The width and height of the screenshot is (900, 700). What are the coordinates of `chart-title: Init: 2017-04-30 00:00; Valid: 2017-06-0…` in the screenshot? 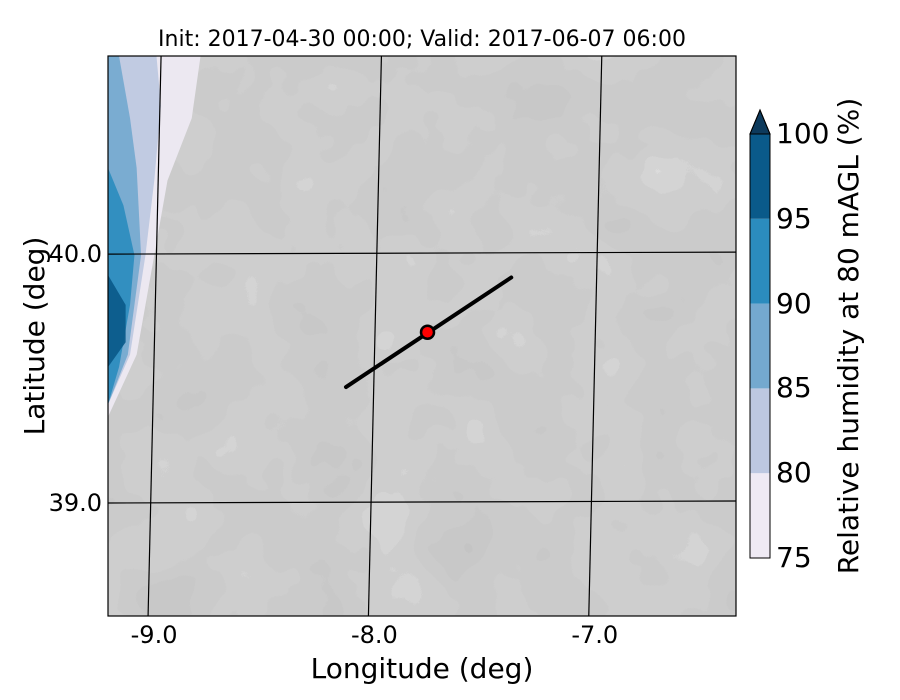 It's located at (422, 39).